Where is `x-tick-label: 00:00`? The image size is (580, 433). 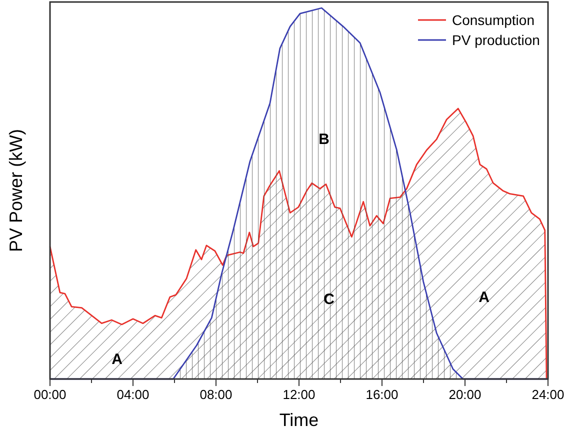 x-tick-label: 00:00 is located at coordinates (50, 394).